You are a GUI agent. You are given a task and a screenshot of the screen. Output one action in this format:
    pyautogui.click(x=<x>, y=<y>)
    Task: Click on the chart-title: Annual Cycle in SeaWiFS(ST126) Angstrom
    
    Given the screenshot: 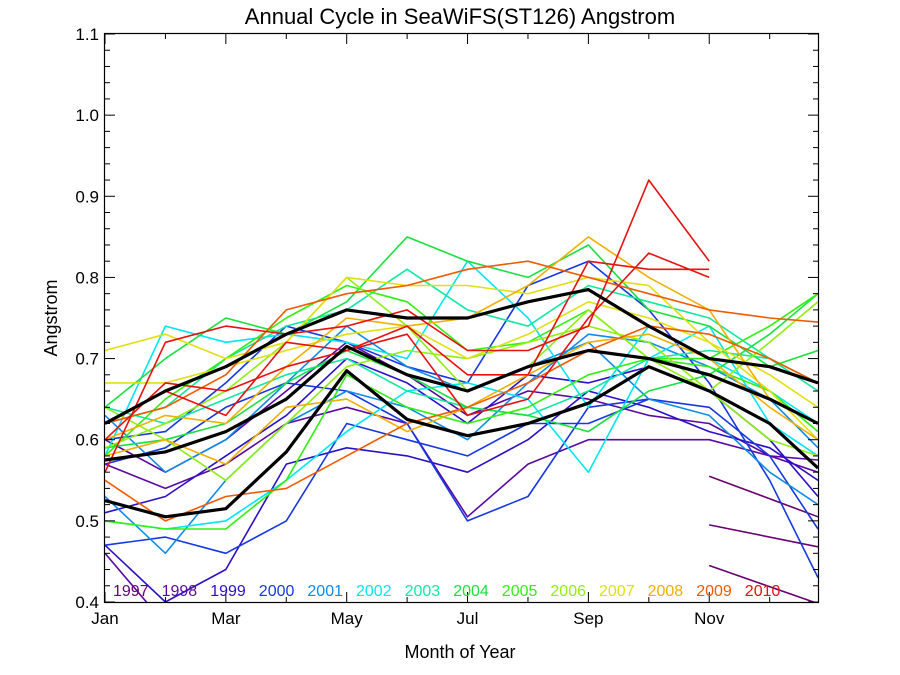 What is the action you would take?
    pyautogui.click(x=460, y=16)
    